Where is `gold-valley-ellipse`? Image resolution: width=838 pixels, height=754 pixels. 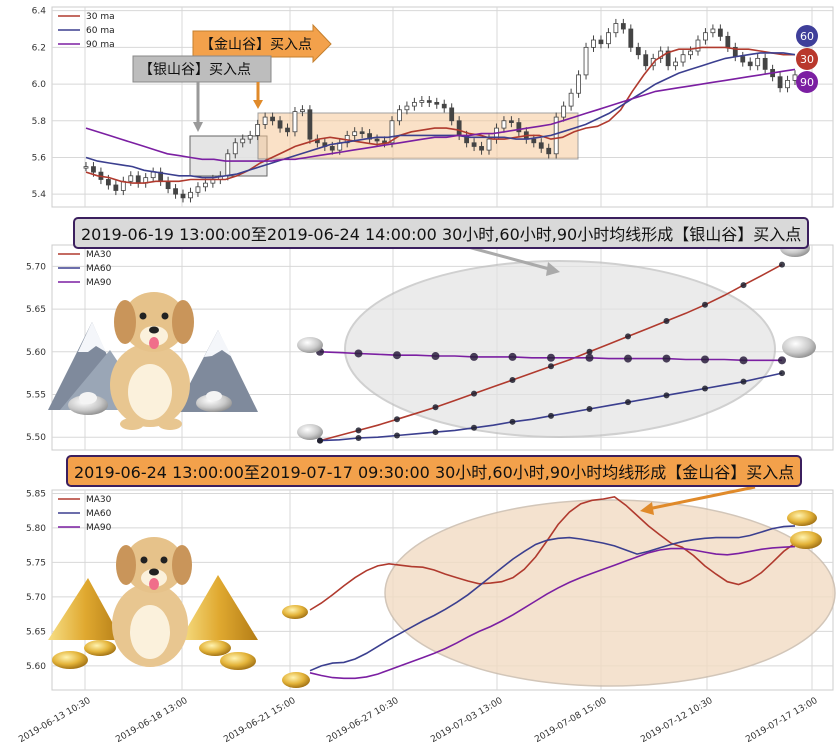 gold-valley-ellipse is located at coordinates (610, 593).